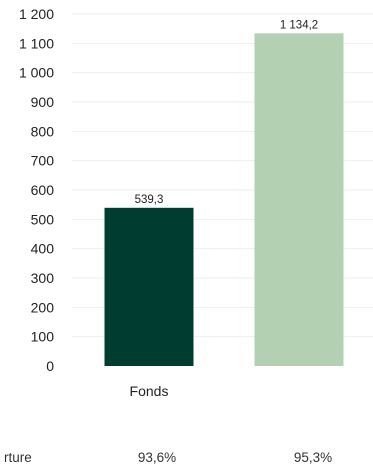 Image resolution: width=373 pixels, height=475 pixels. I want to click on y-tick-label: 800, so click(43, 131).